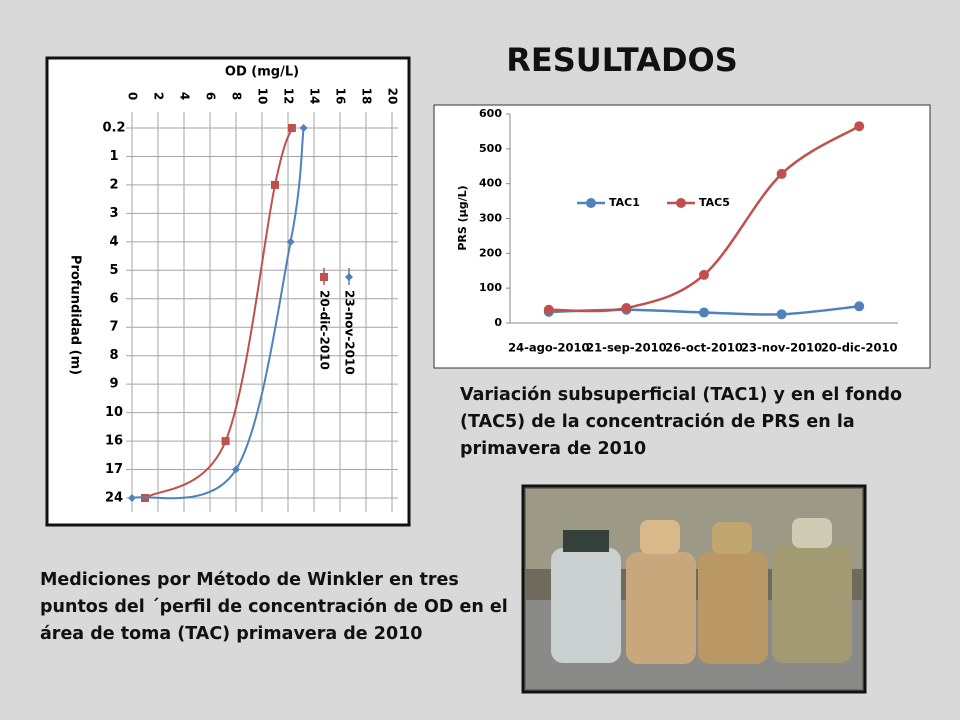 This screenshot has width=960, height=720. Describe the element at coordinates (133, 96) in the screenshot. I see `x-tick-label: 0` at that location.